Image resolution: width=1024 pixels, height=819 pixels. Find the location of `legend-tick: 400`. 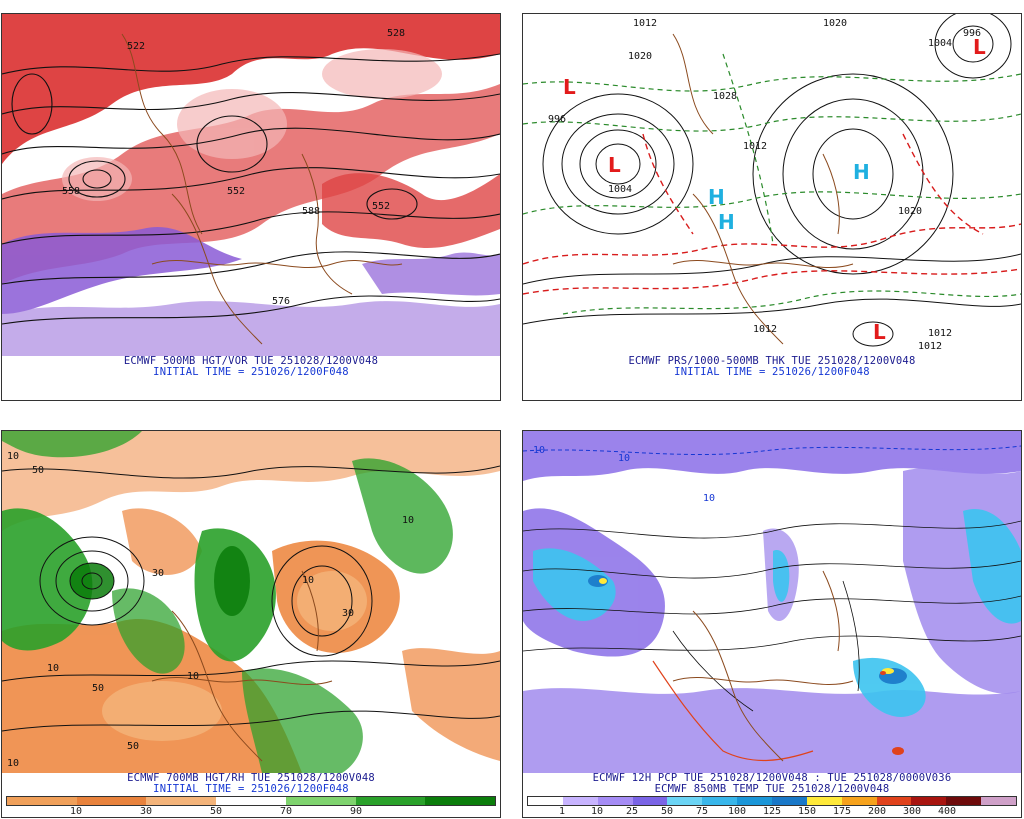

legend-tick: 400 is located at coordinates (947, 811).